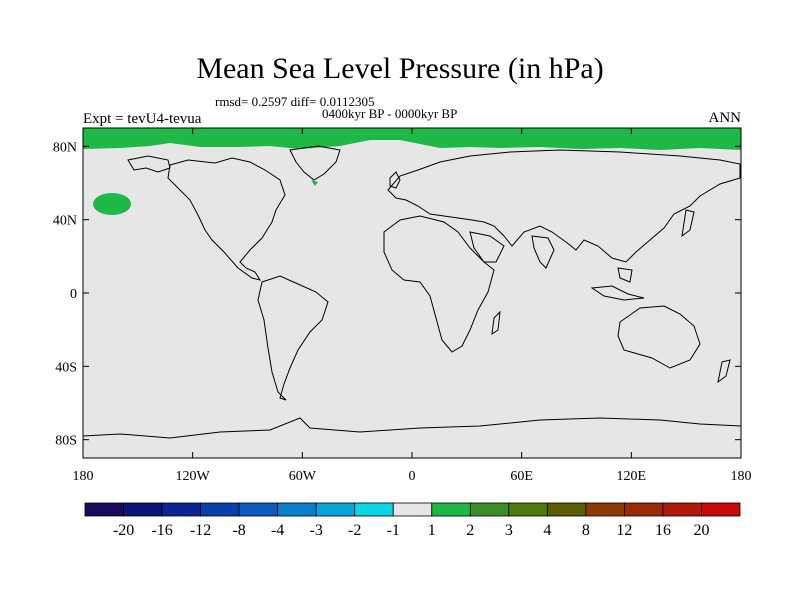 The width and height of the screenshot is (800, 600). What do you see at coordinates (439, 284) in the screenshot?
I see `africa-coast` at bounding box center [439, 284].